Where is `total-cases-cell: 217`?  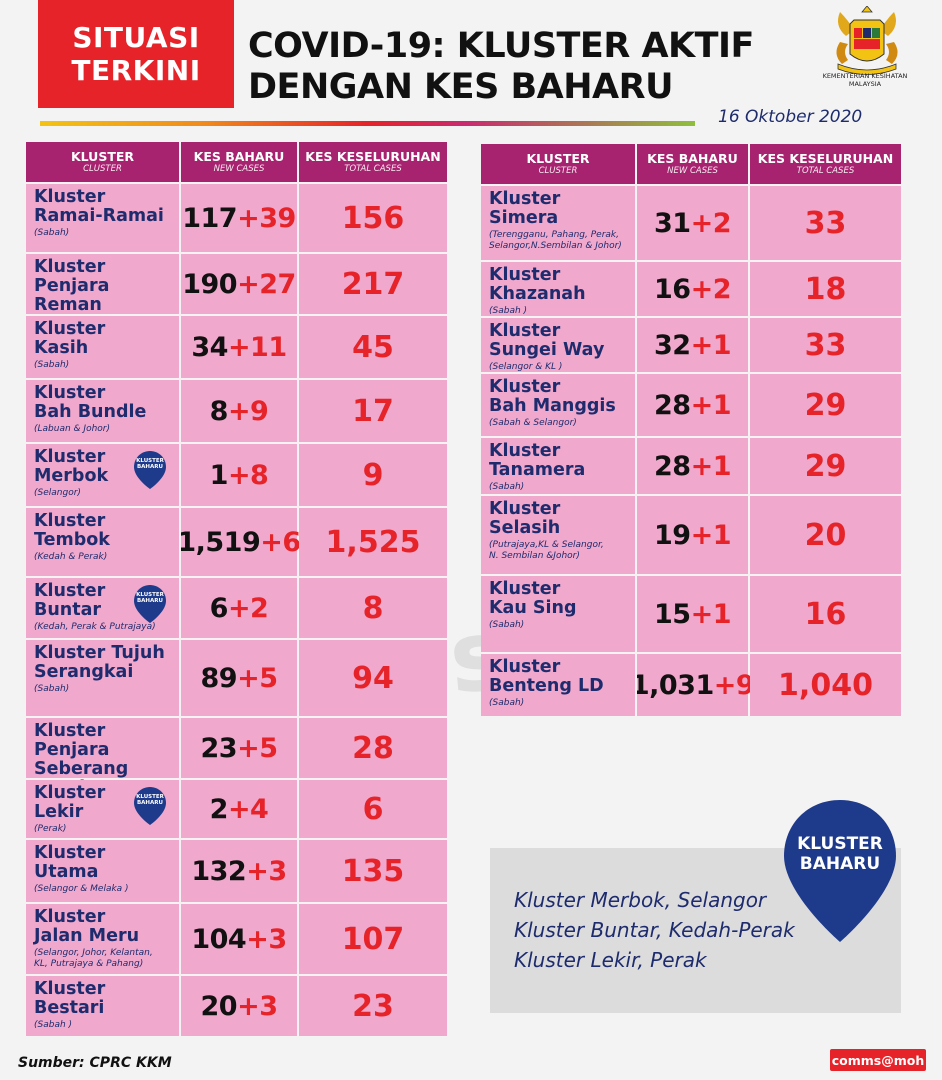
total-cases-cell: 217 is located at coordinates (373, 284).